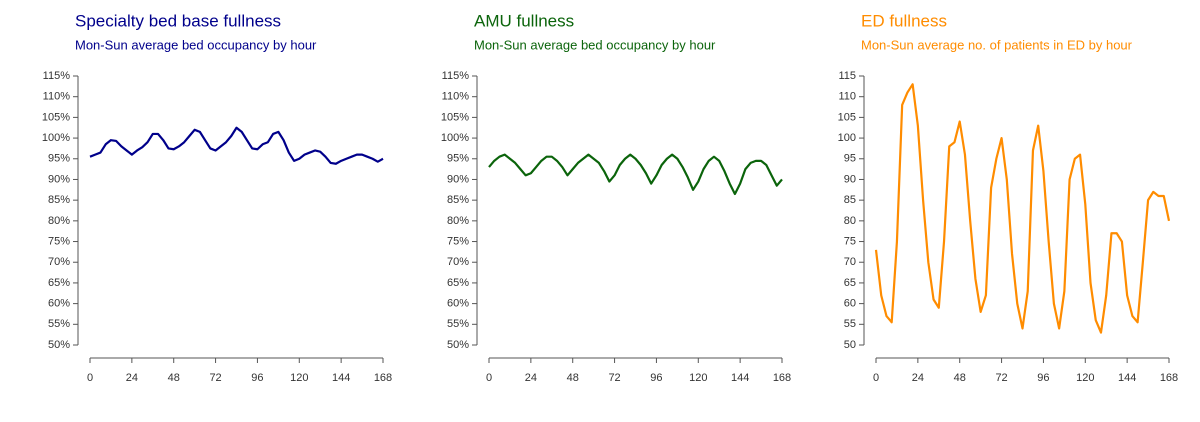  Describe the element at coordinates (847, 76) in the screenshot. I see `y-tick-label: 115` at that location.